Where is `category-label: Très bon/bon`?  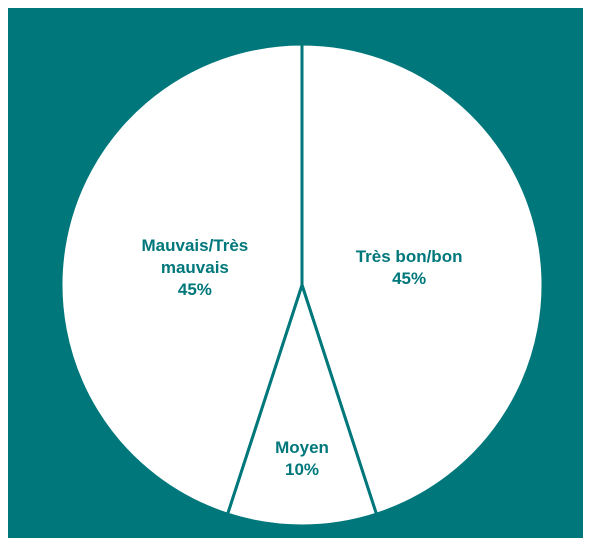 category-label: Très bon/bon is located at coordinates (409, 257).